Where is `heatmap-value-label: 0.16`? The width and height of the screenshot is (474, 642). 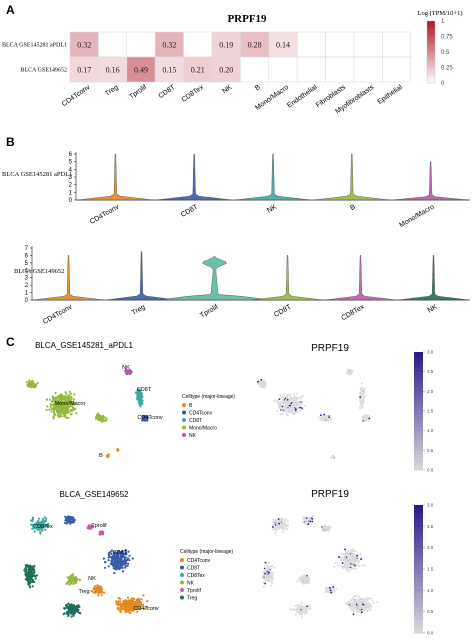 heatmap-value-label: 0.16 is located at coordinates (113, 70).